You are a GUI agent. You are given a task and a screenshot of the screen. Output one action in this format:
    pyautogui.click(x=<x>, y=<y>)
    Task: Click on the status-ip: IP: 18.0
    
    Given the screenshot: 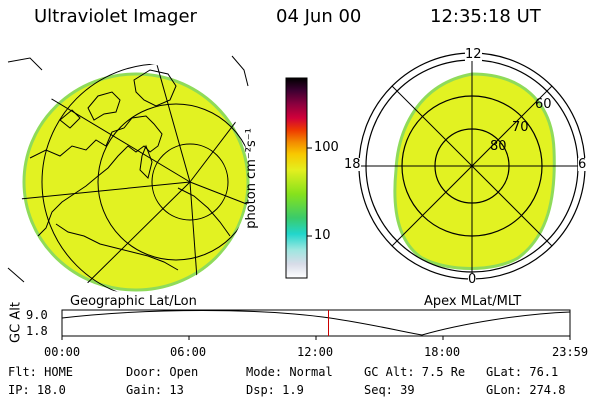 What is the action you would take?
    pyautogui.click(x=37, y=390)
    